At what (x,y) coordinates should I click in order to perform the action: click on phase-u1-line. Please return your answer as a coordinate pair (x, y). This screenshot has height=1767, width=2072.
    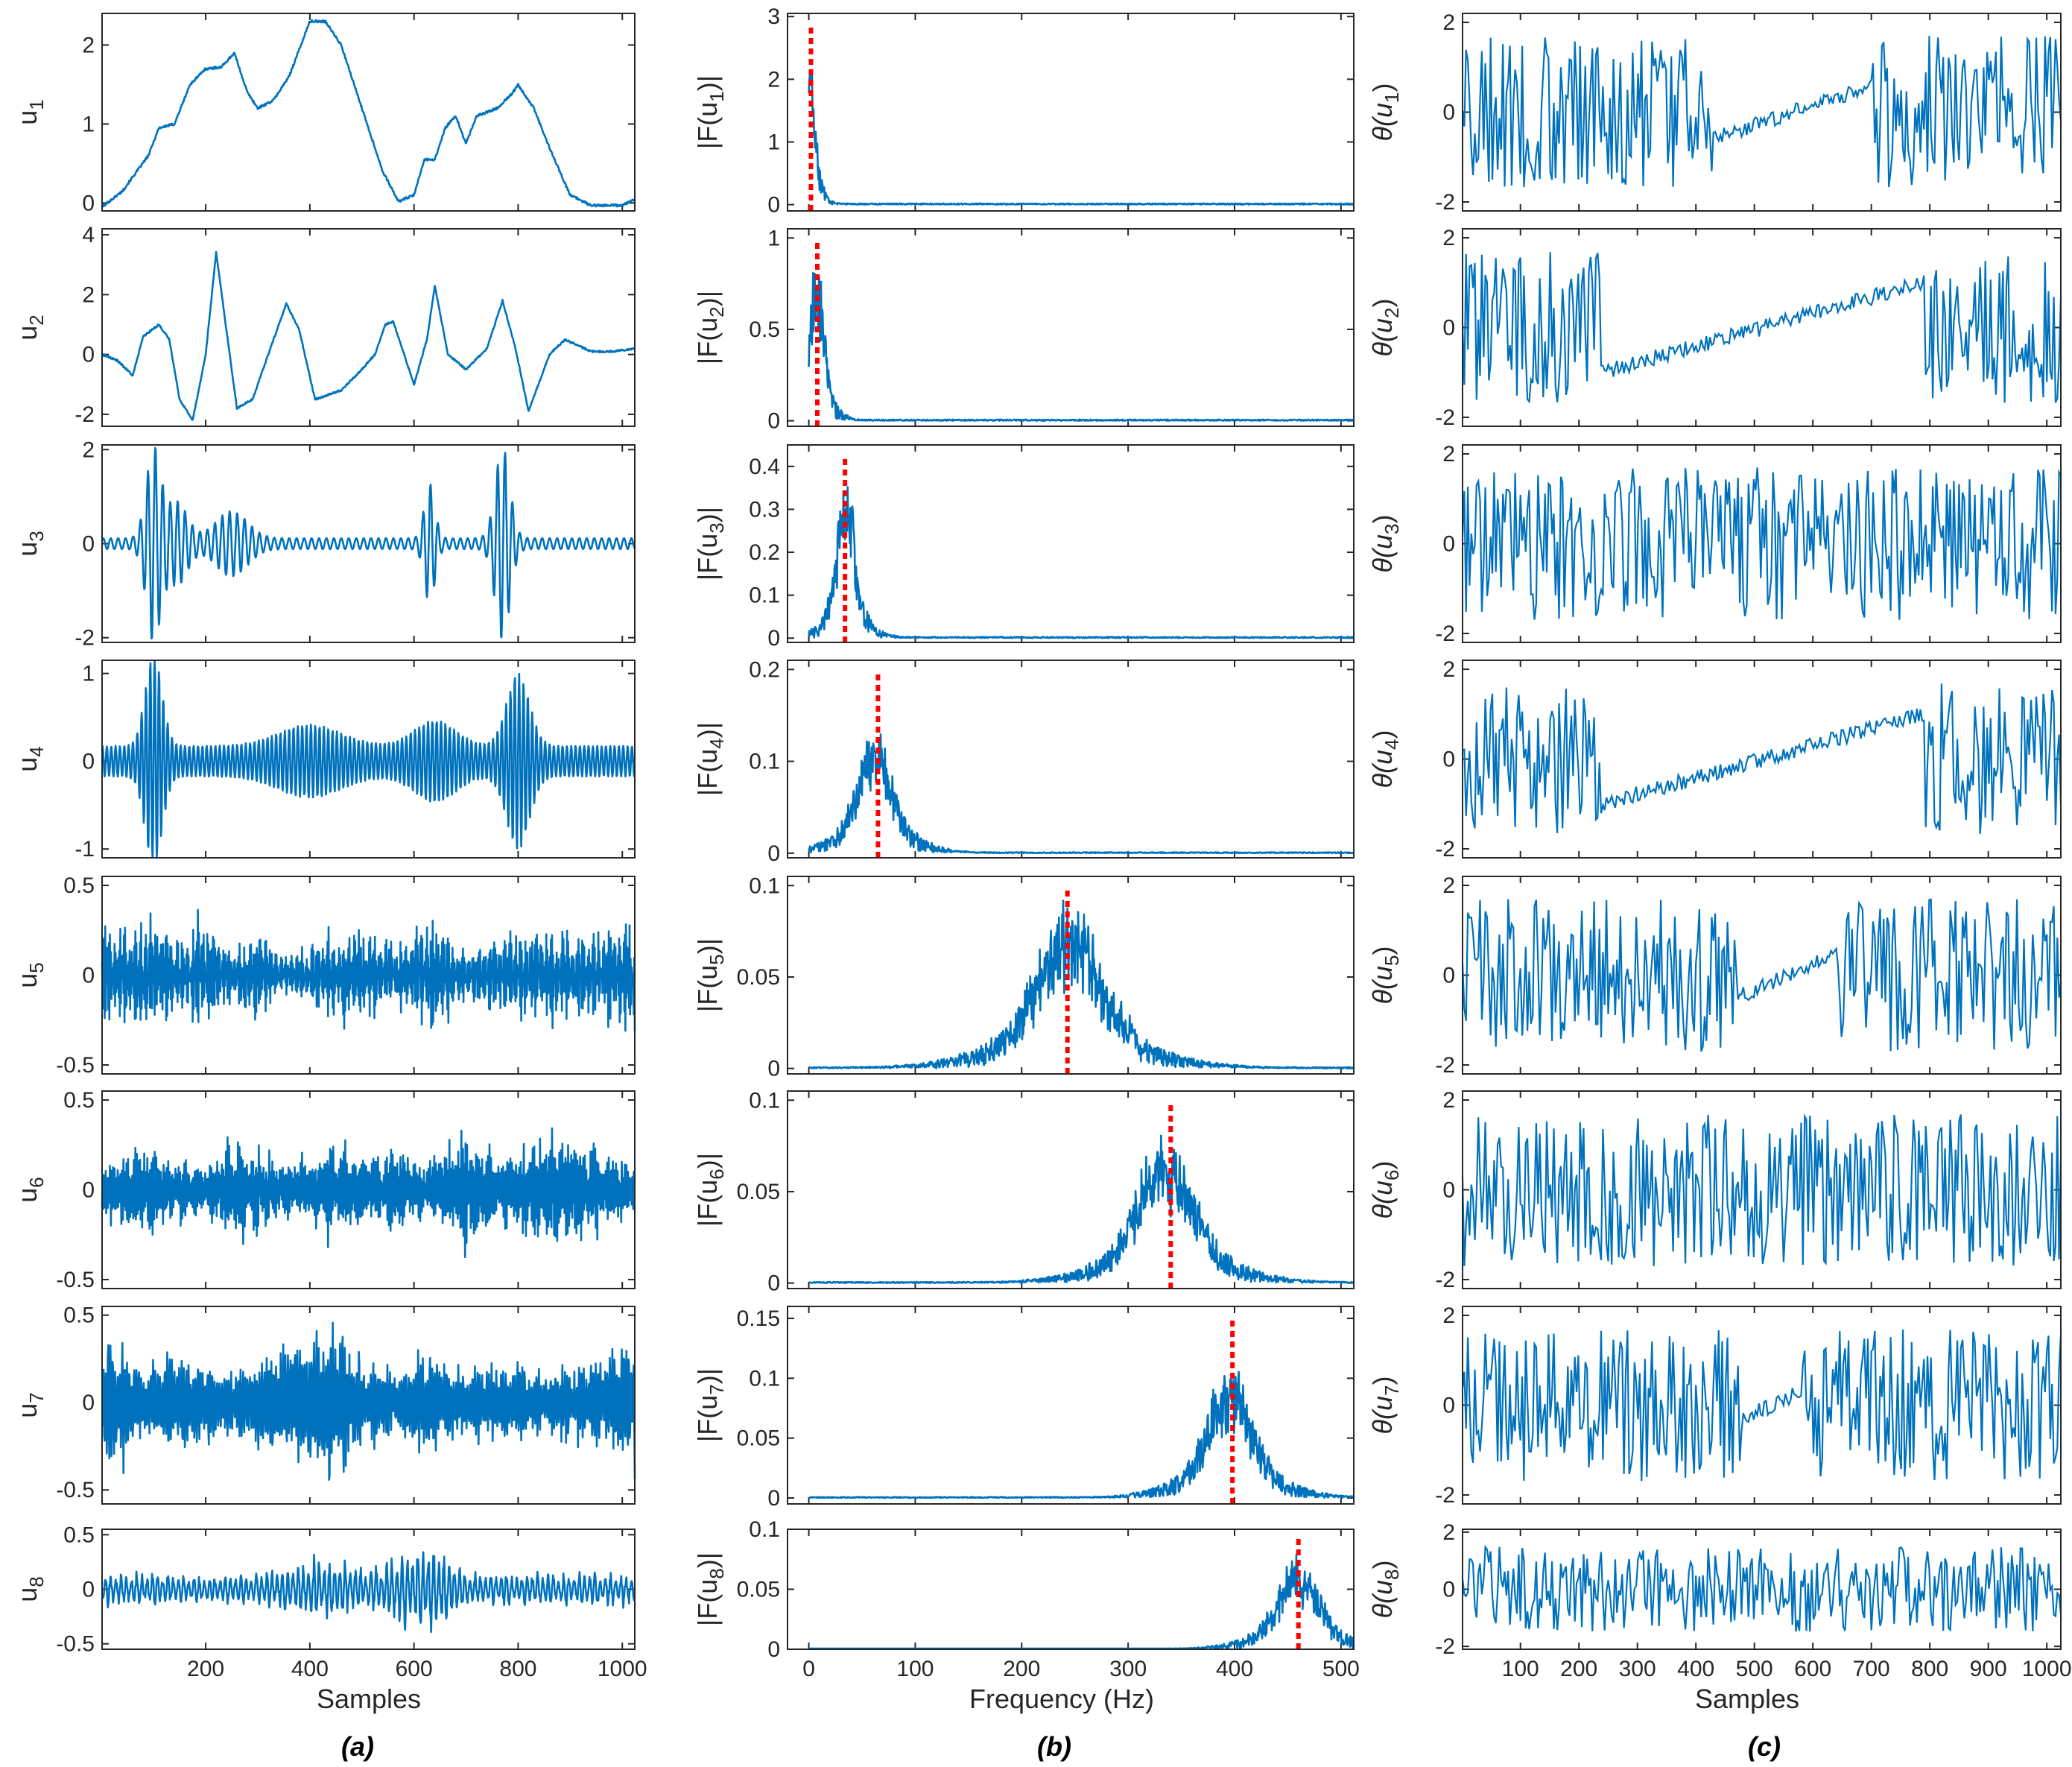
    Looking at the image, I should click on (1761, 112).